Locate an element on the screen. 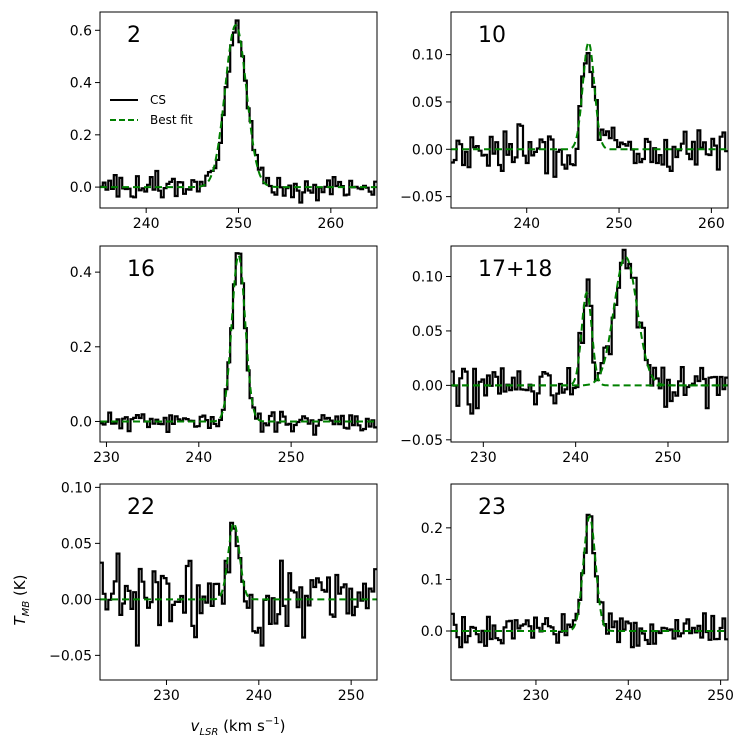  panel-number-label: 22 is located at coordinates (141, 507).